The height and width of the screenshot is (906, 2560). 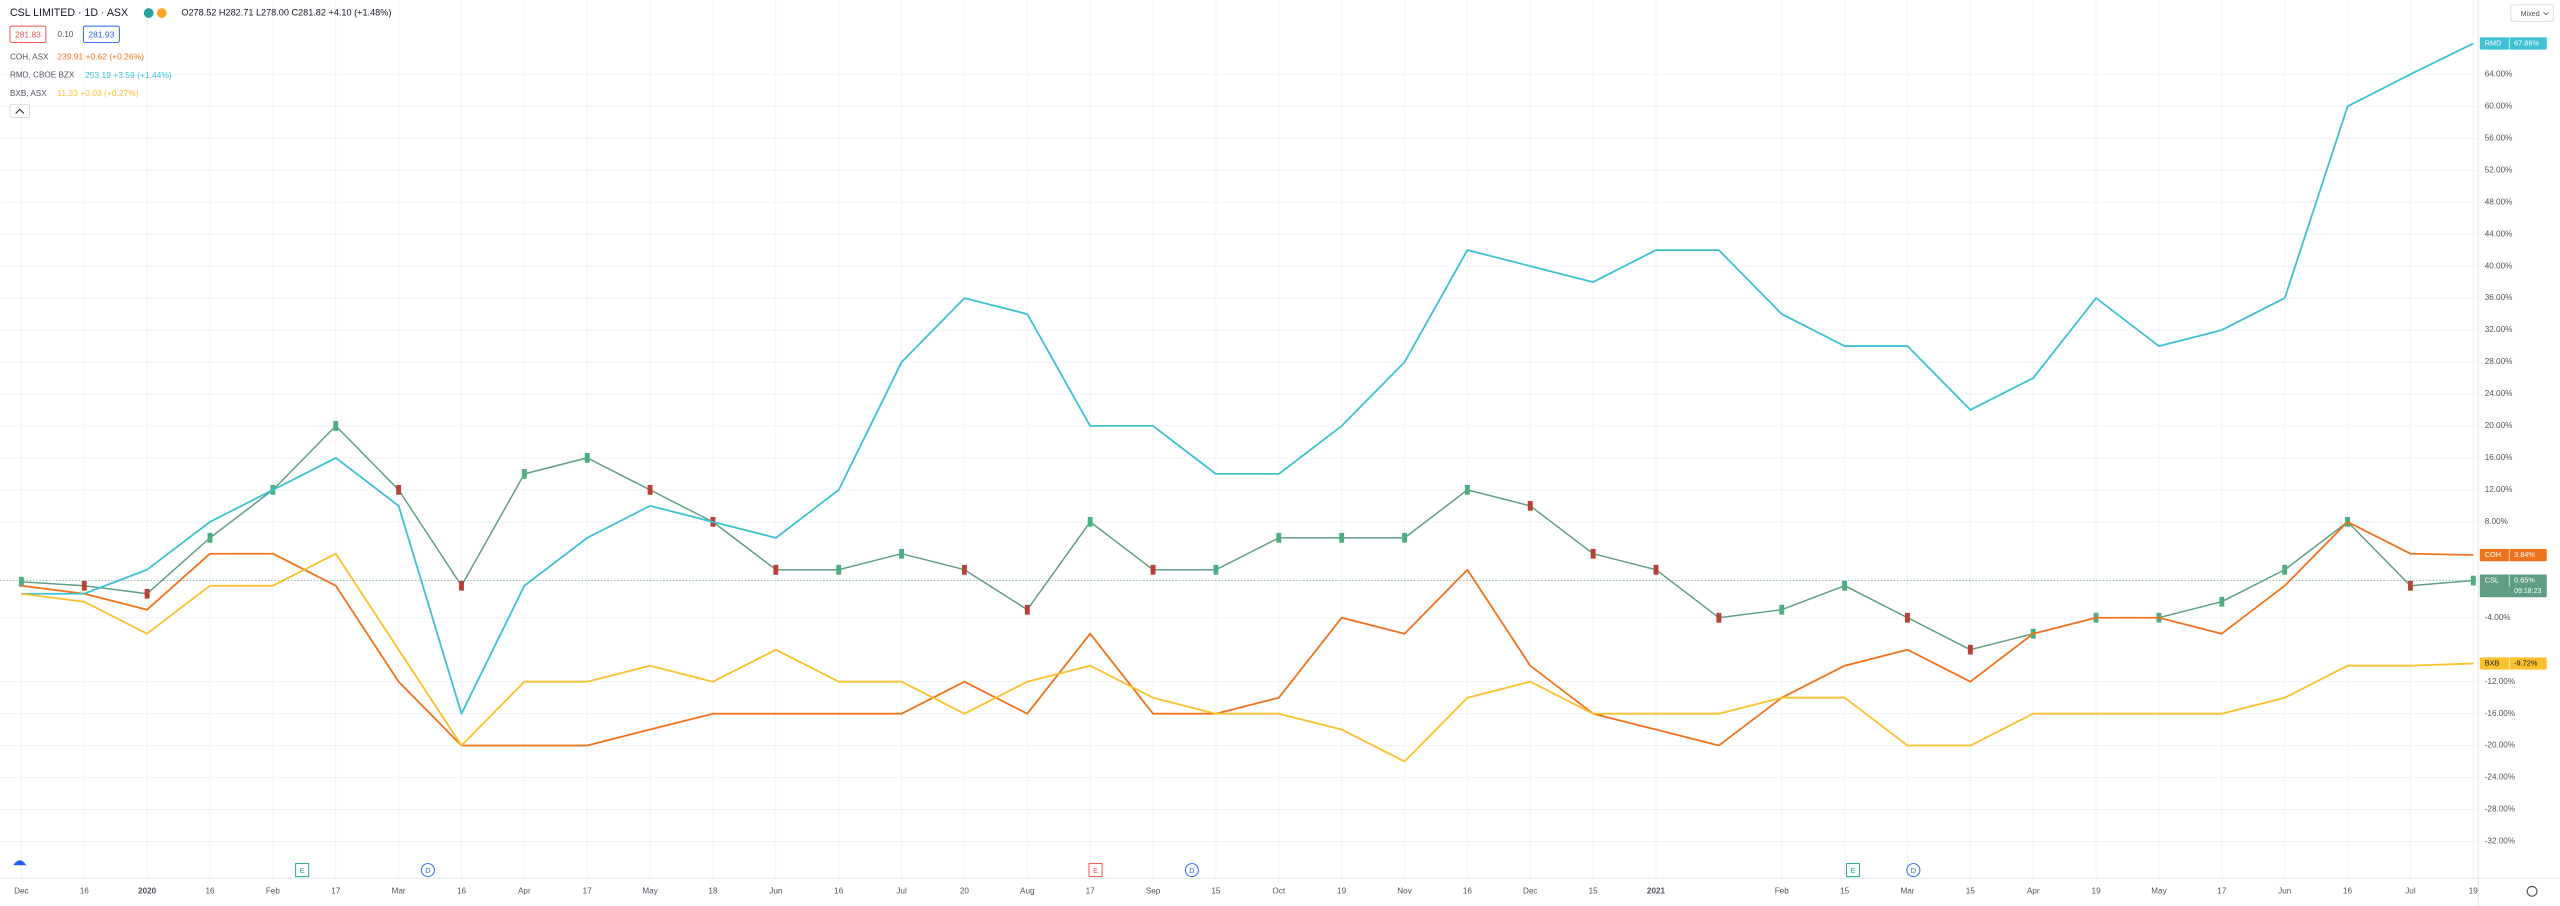 I want to click on x-tick-label: Jul, so click(x=2410, y=890).